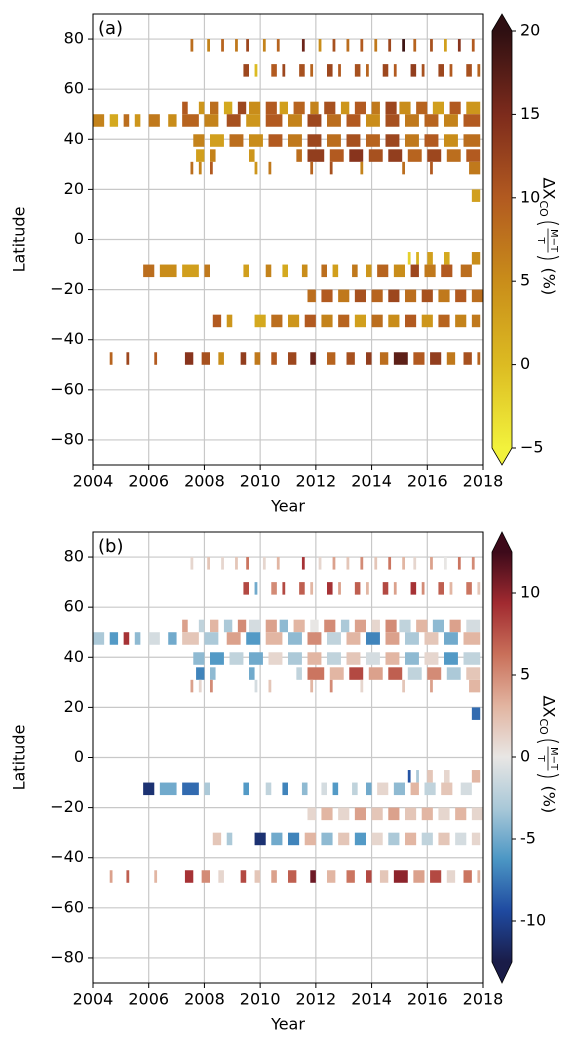 This screenshot has height=1038, width=577. Describe the element at coordinates (549, 282) in the screenshot. I see `colorbar-label-unit: (%)` at that location.